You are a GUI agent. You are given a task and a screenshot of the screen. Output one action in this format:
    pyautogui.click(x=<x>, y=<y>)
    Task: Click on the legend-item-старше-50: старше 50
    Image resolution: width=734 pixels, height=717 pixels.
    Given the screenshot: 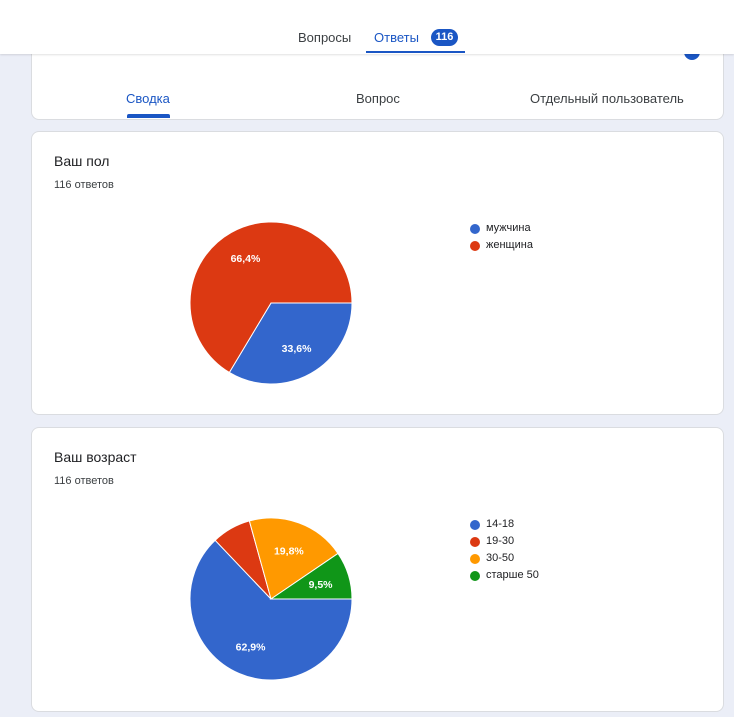 What is the action you would take?
    pyautogui.click(x=504, y=575)
    